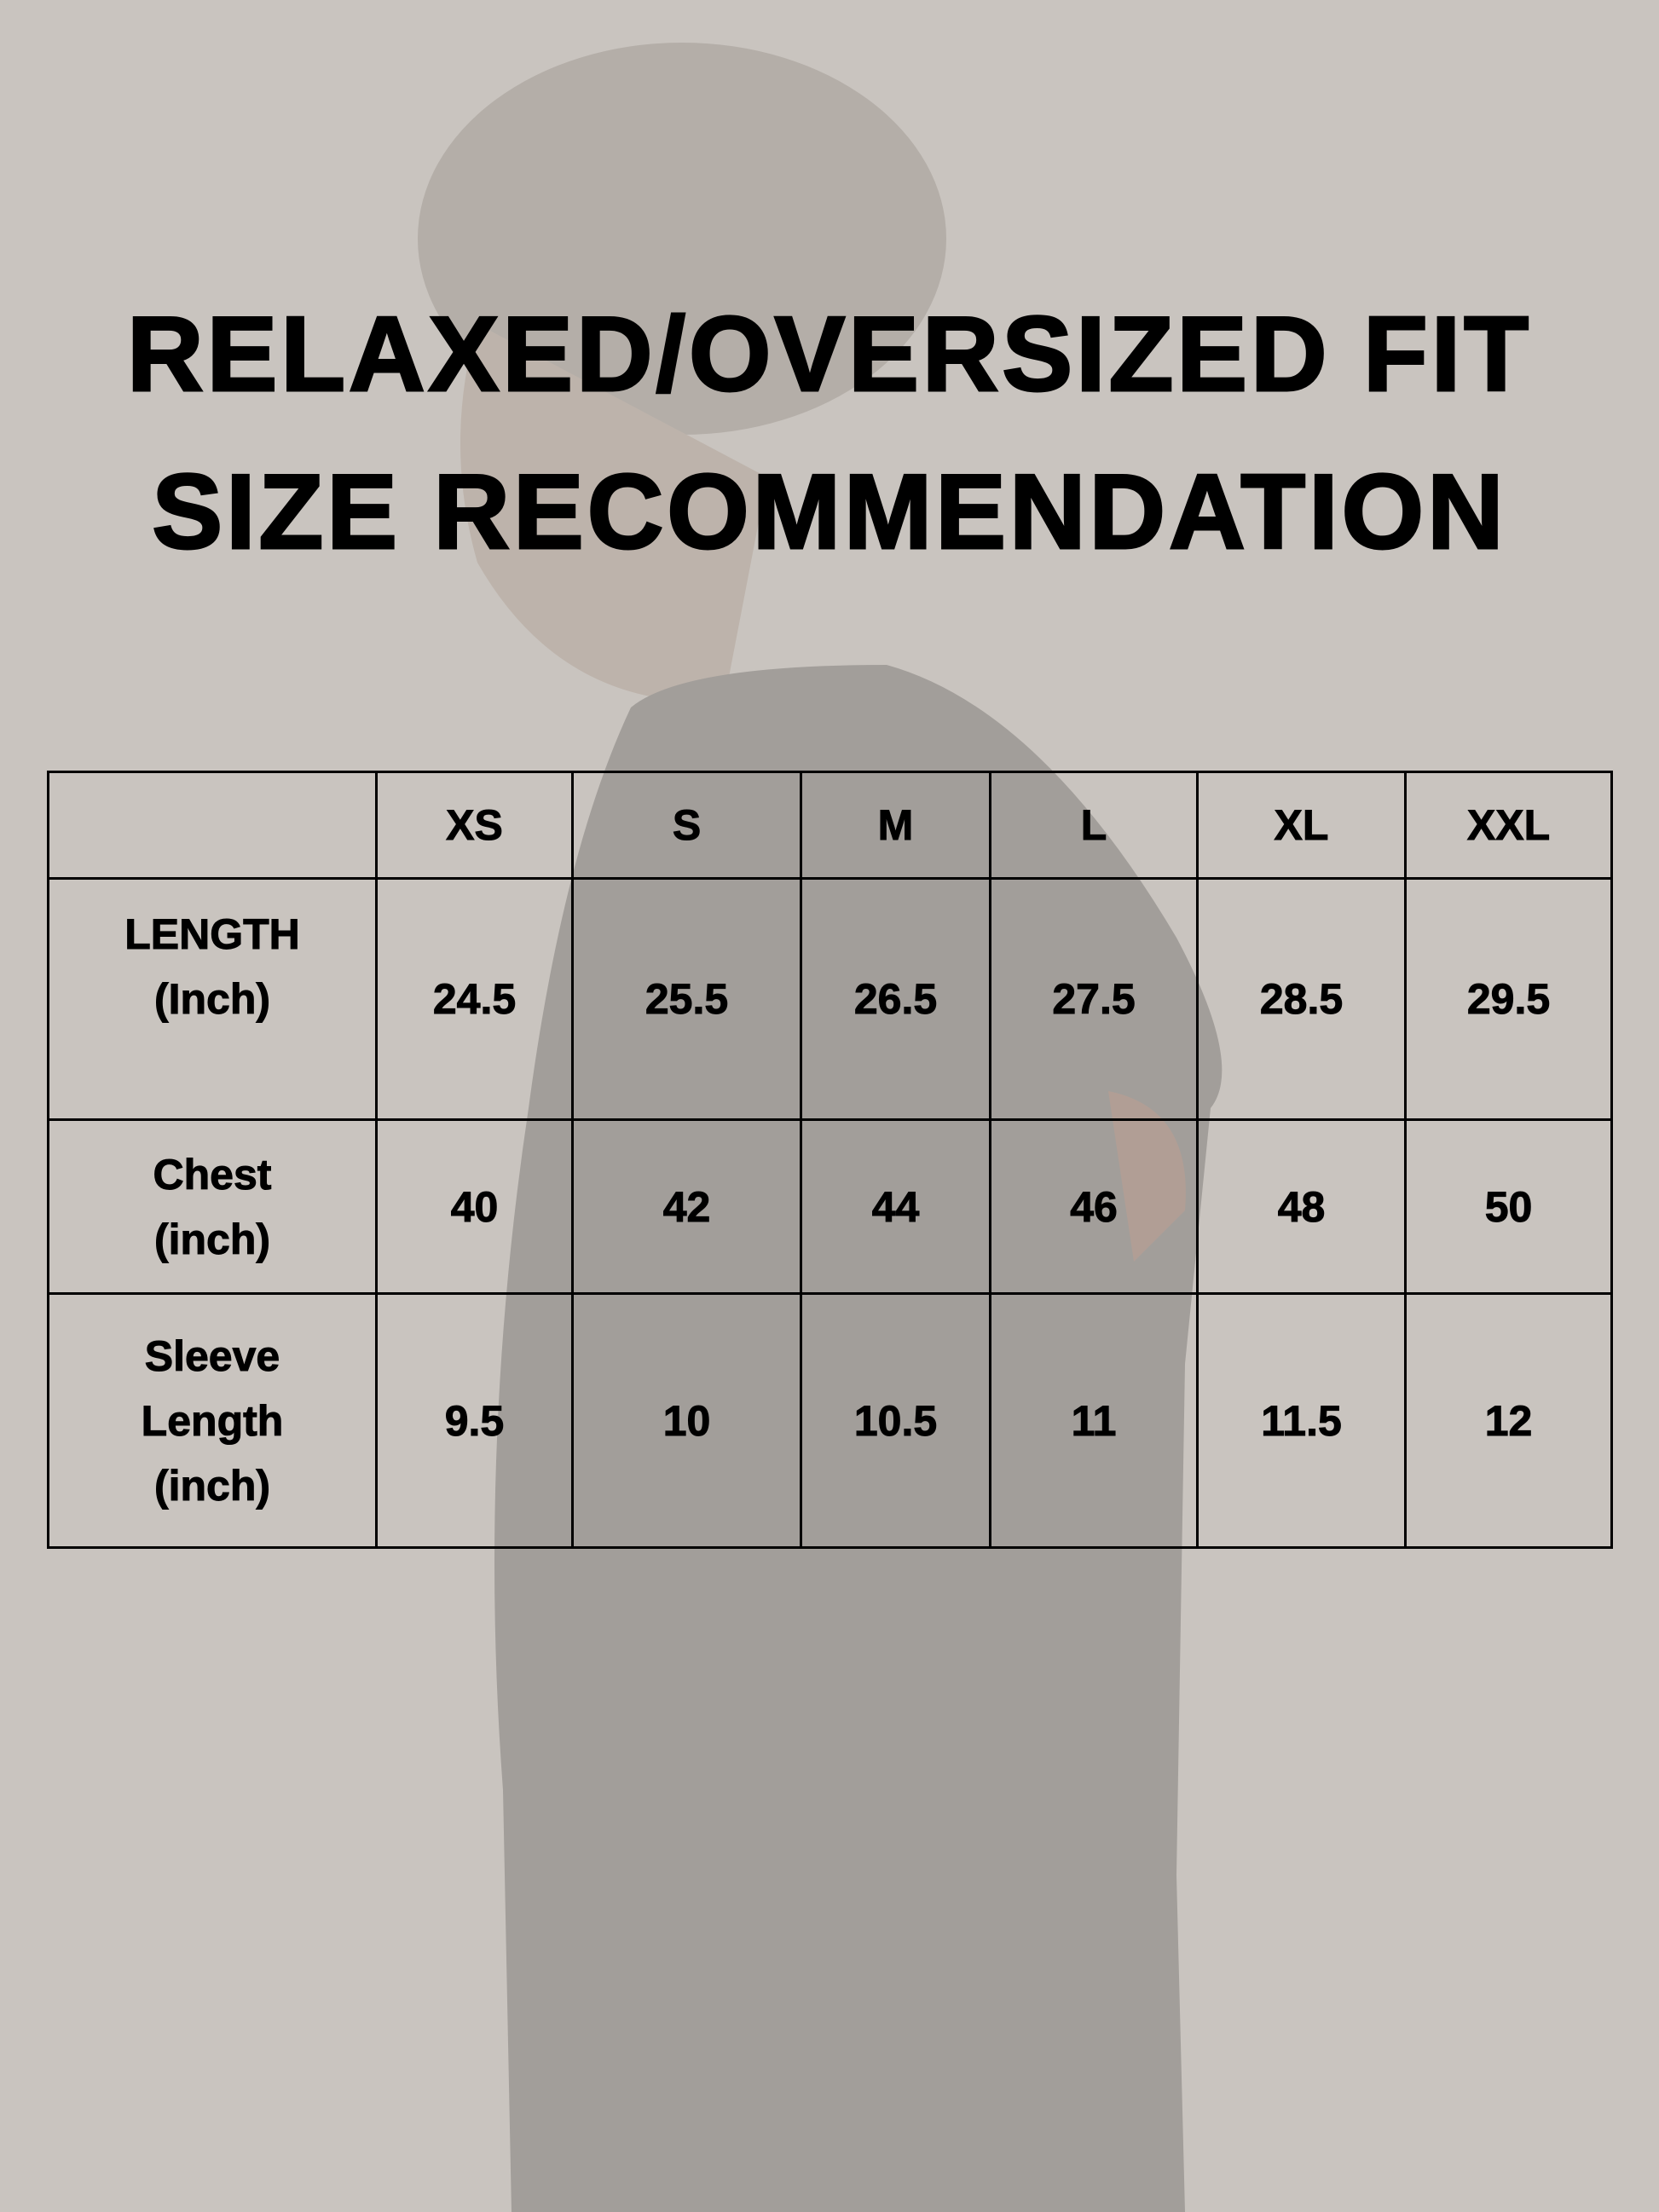 The height and width of the screenshot is (2212, 1659). I want to click on size-header-xxl: XXL, so click(1509, 825).